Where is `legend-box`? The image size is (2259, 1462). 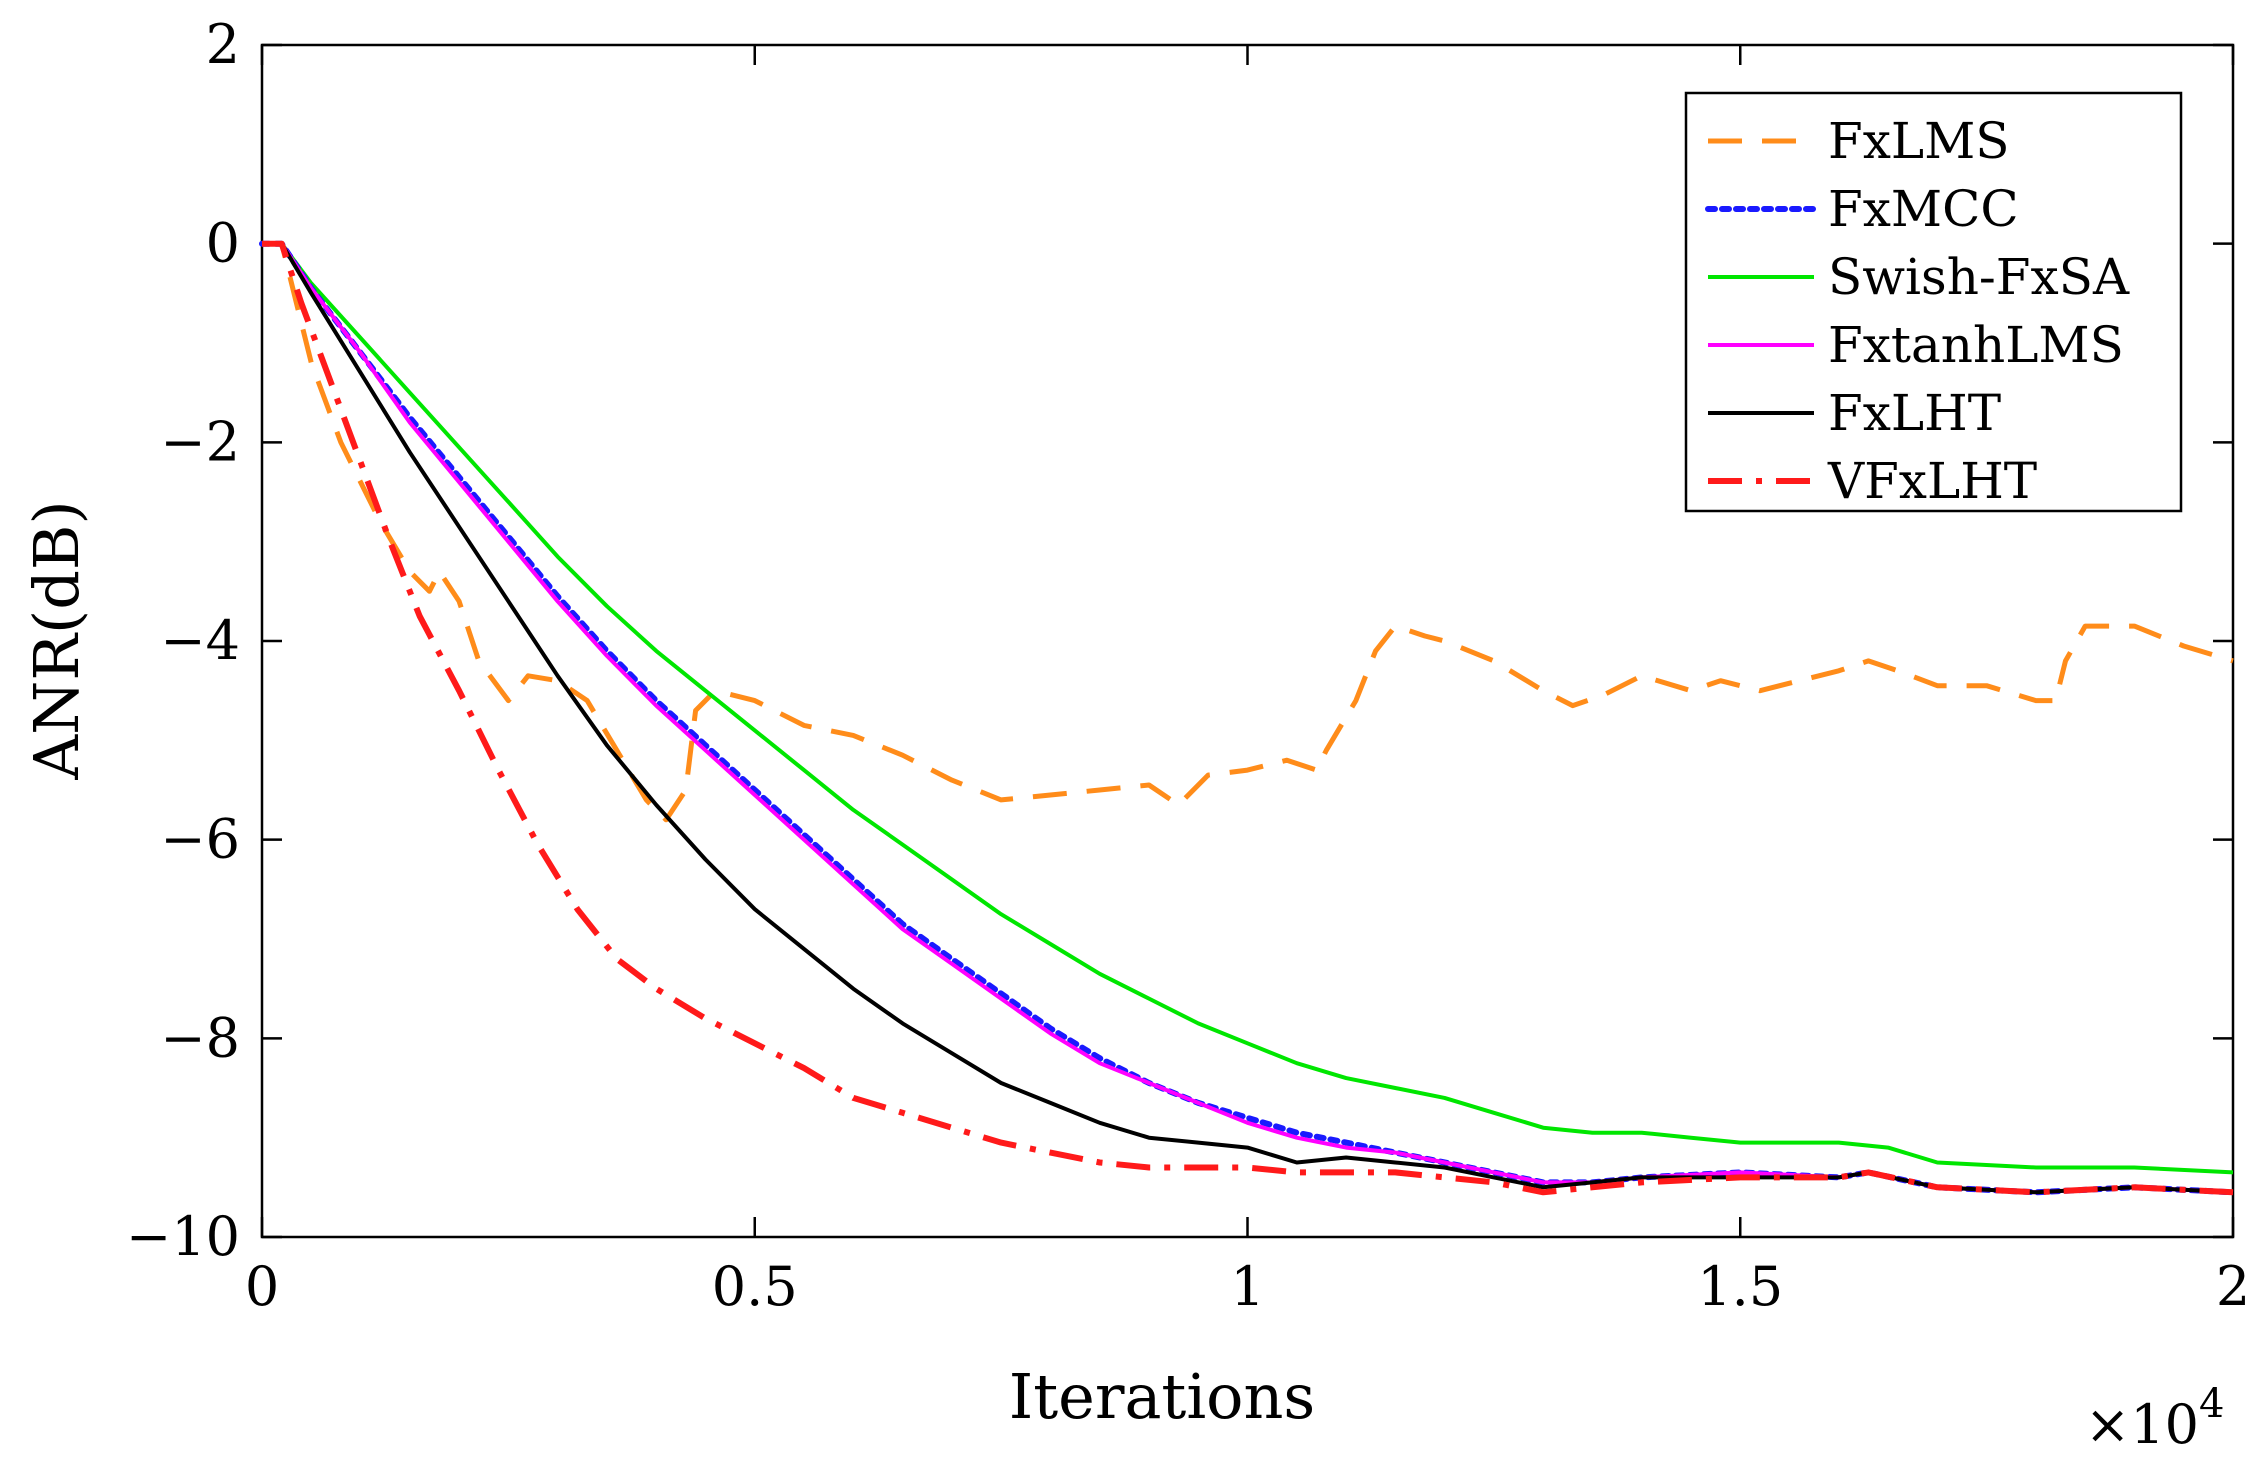 legend-box is located at coordinates (1933, 302).